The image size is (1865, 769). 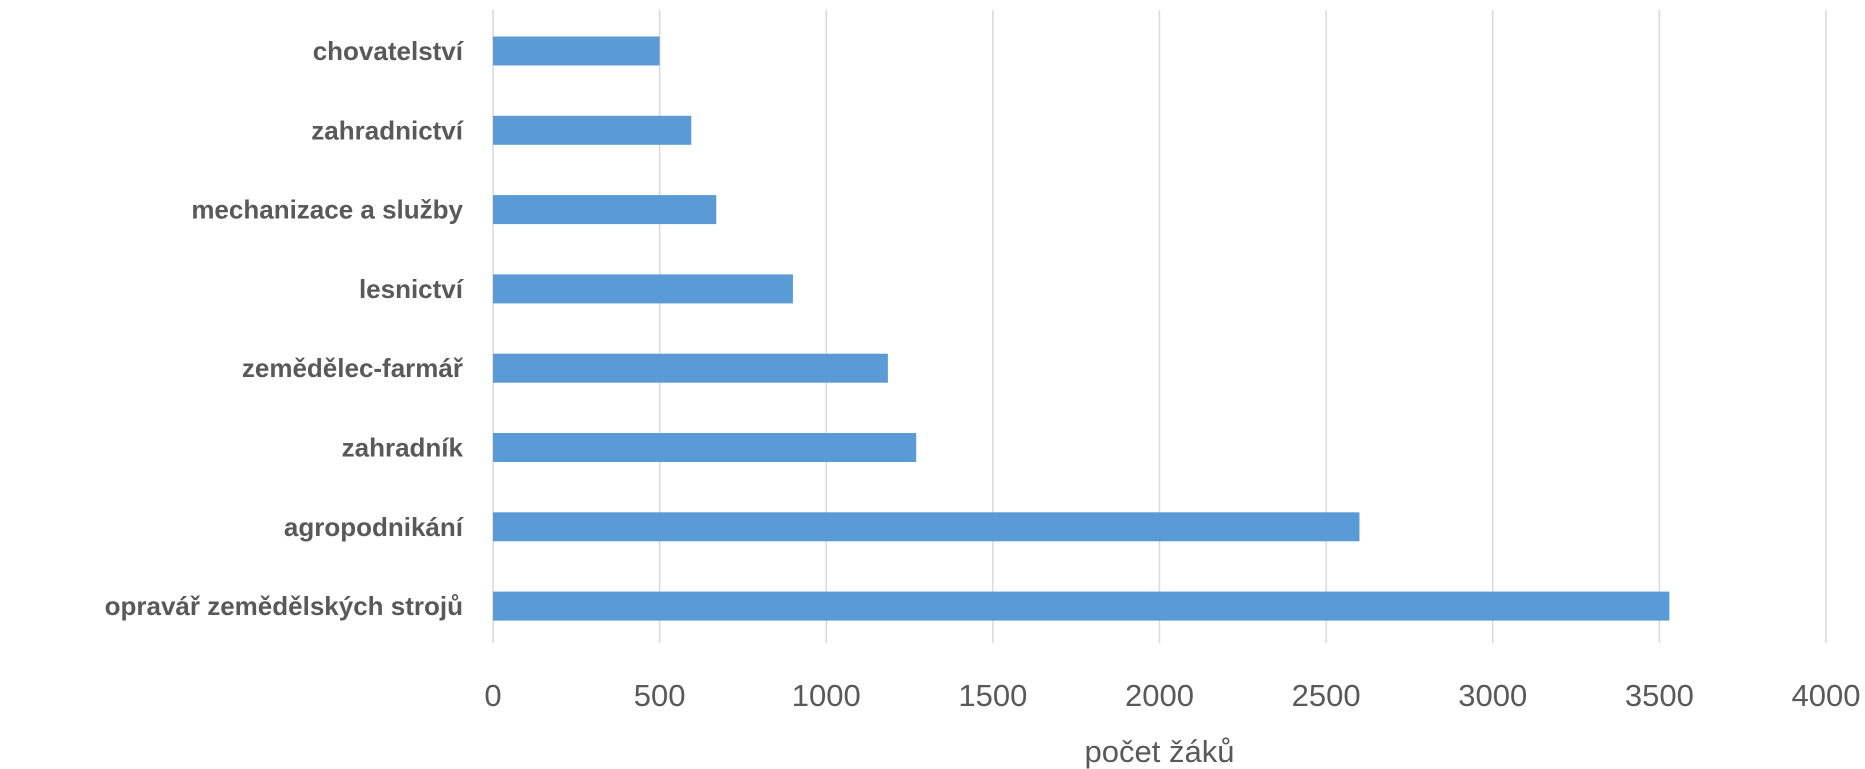 I want to click on x-tick-label: 3500, so click(x=1659, y=695).